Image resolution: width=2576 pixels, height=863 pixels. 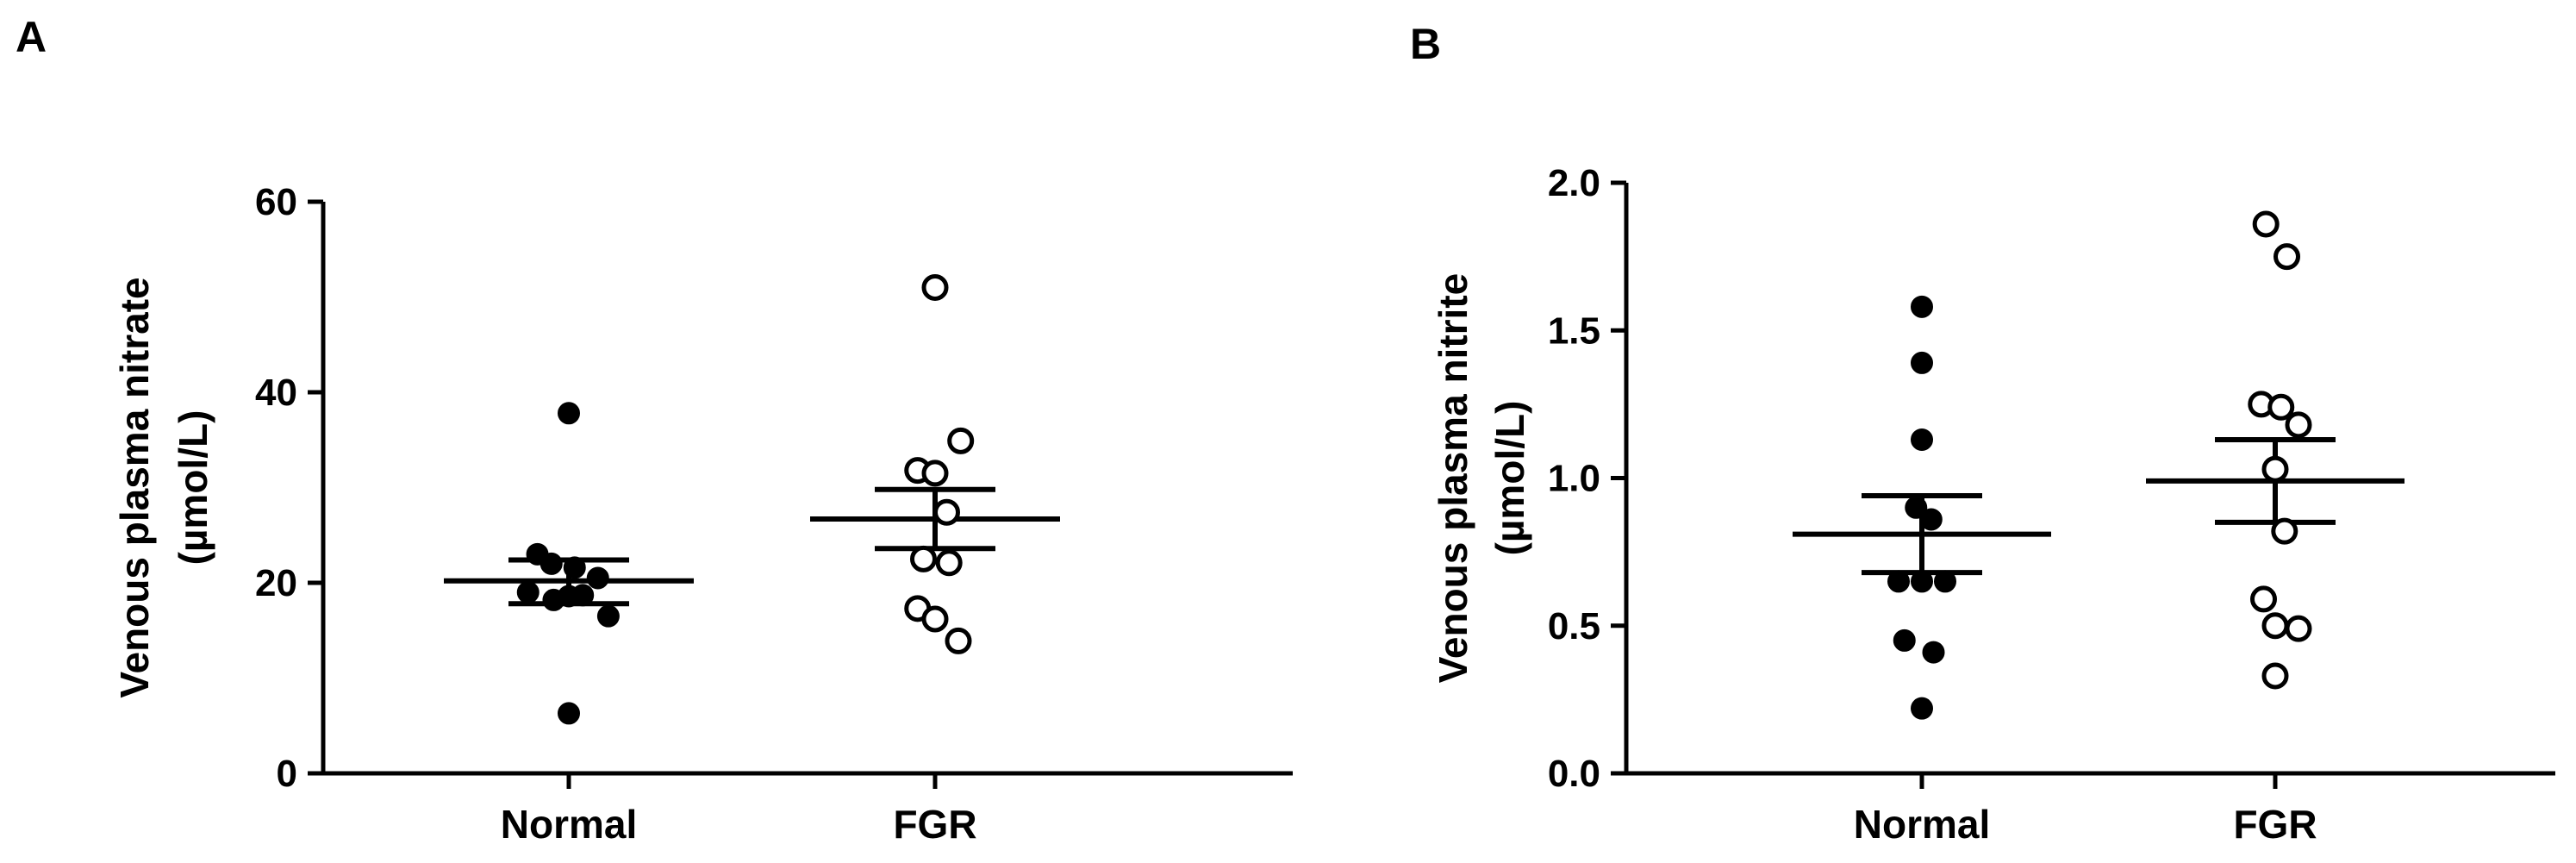 What do you see at coordinates (31, 37) in the screenshot?
I see `panel-label-a: A` at bounding box center [31, 37].